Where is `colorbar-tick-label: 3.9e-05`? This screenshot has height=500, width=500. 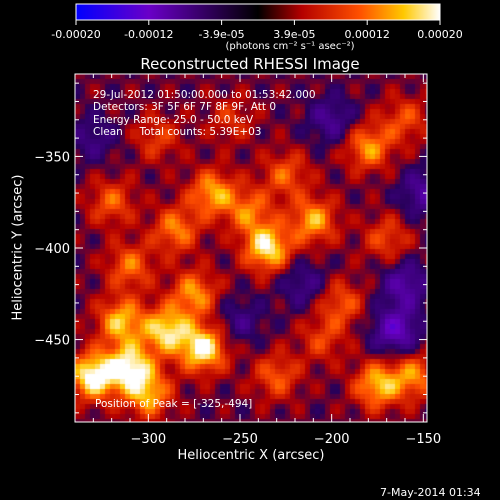
colorbar-tick-label: 3.9e-05 is located at coordinates (294, 34).